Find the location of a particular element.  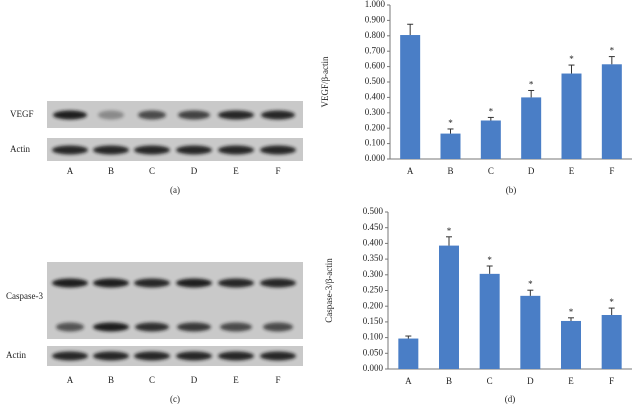

lane-label: C is located at coordinates (152, 380).